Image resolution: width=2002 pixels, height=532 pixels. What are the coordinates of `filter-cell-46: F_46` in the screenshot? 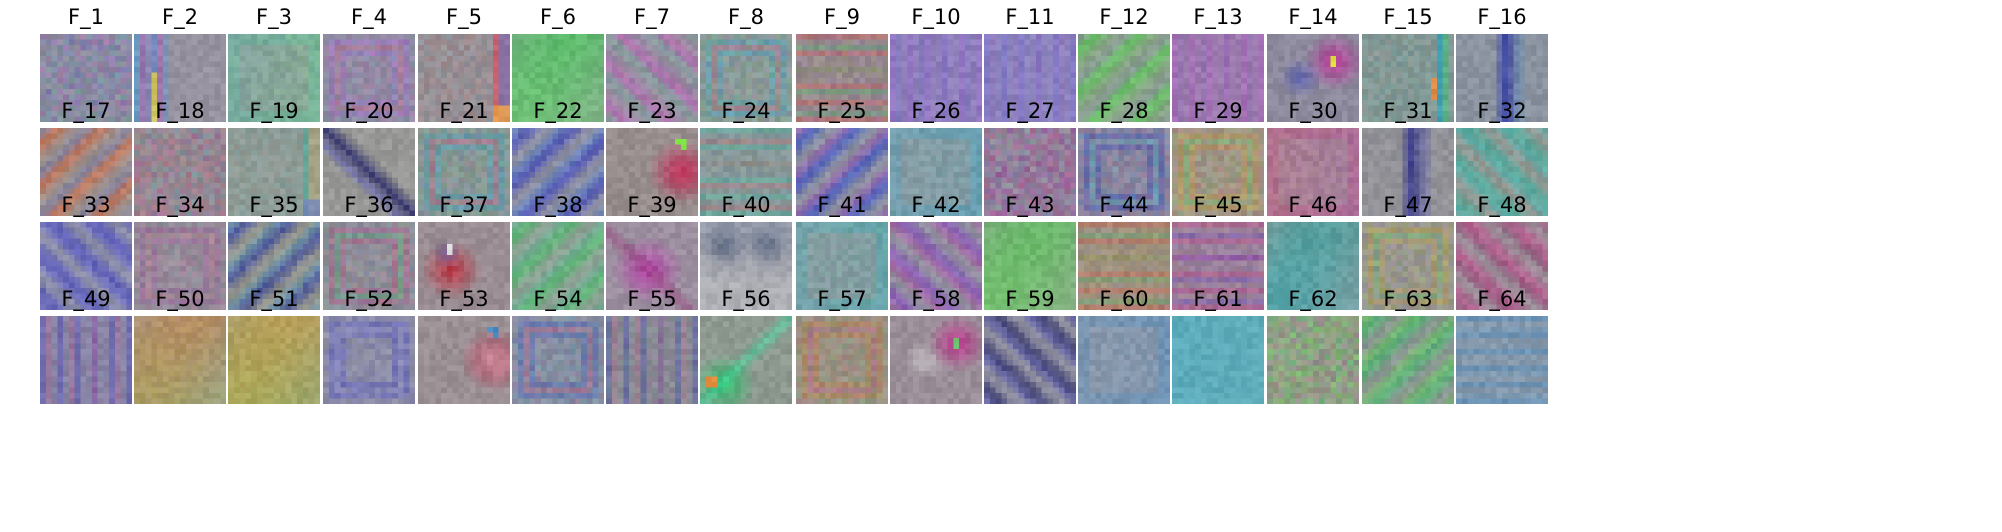 It's located at (1313, 251).